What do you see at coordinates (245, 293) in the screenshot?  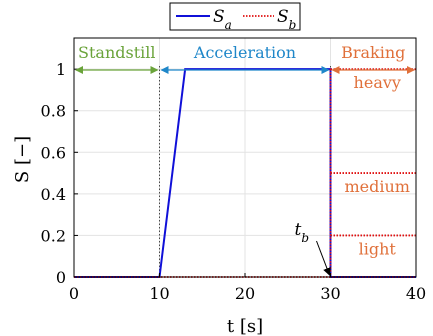 I see `x-tick-label: 20` at bounding box center [245, 293].